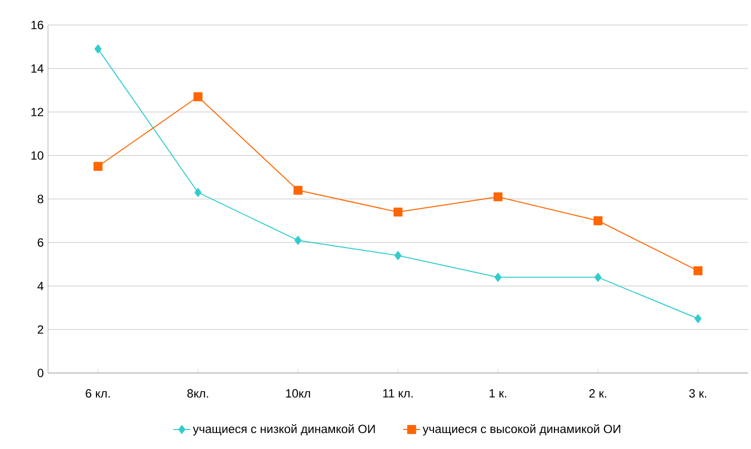  I want to click on y-tick-label: 0, so click(41, 373).